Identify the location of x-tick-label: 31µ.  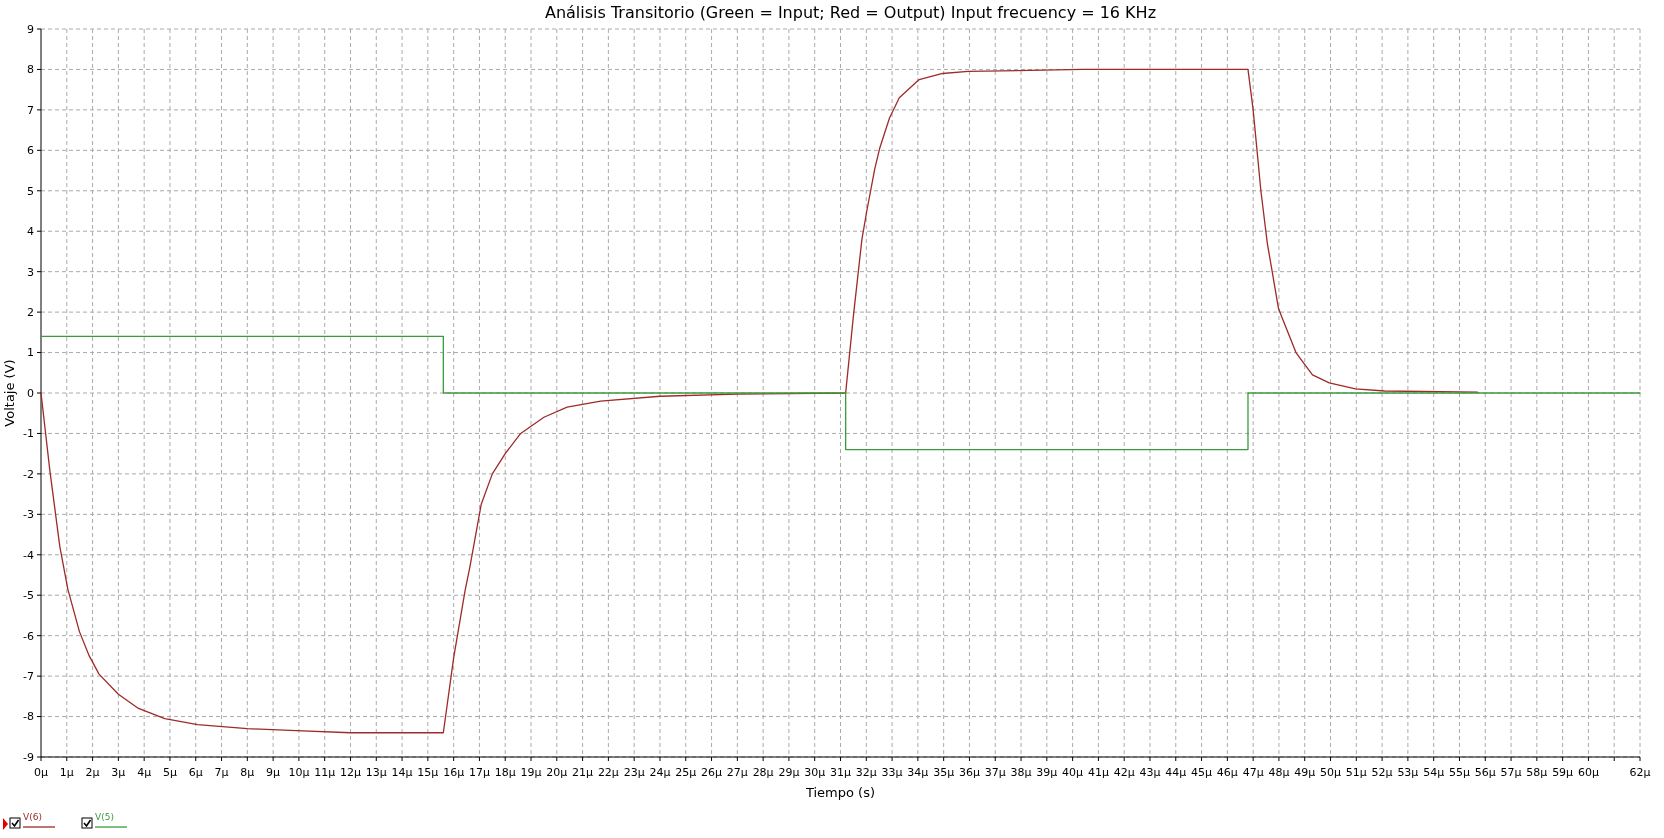
(840, 772).